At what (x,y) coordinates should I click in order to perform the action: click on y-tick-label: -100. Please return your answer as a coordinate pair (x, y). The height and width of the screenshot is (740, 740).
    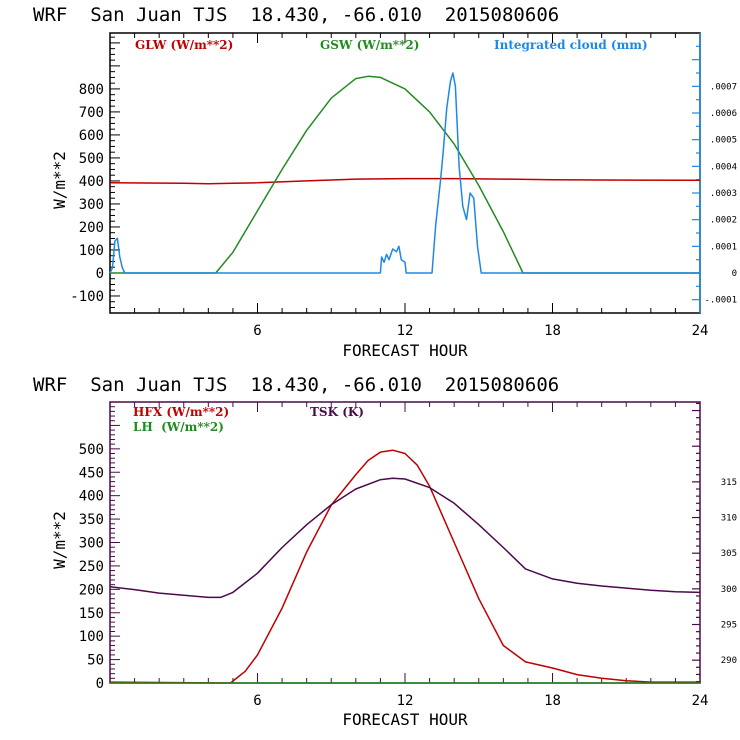
    Looking at the image, I should click on (87, 297).